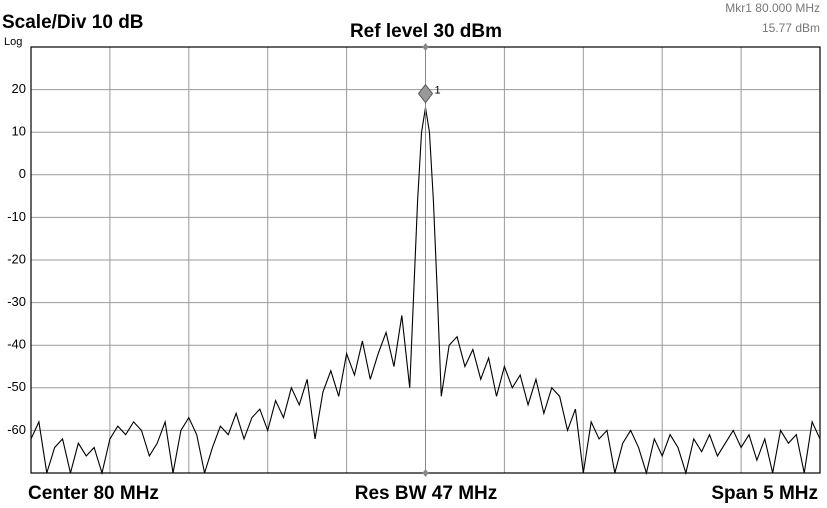 Image resolution: width=827 pixels, height=508 pixels. I want to click on y-tick-label: -10, so click(16, 216).